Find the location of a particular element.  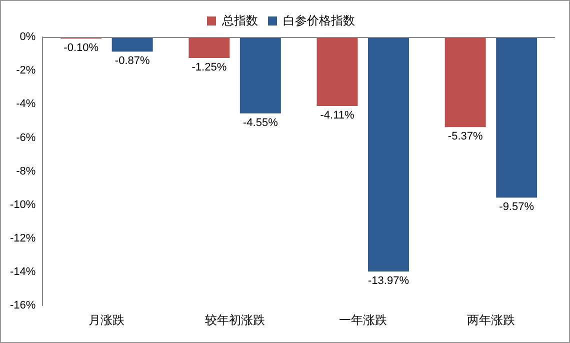

data-label: -5.37% is located at coordinates (465, 136).